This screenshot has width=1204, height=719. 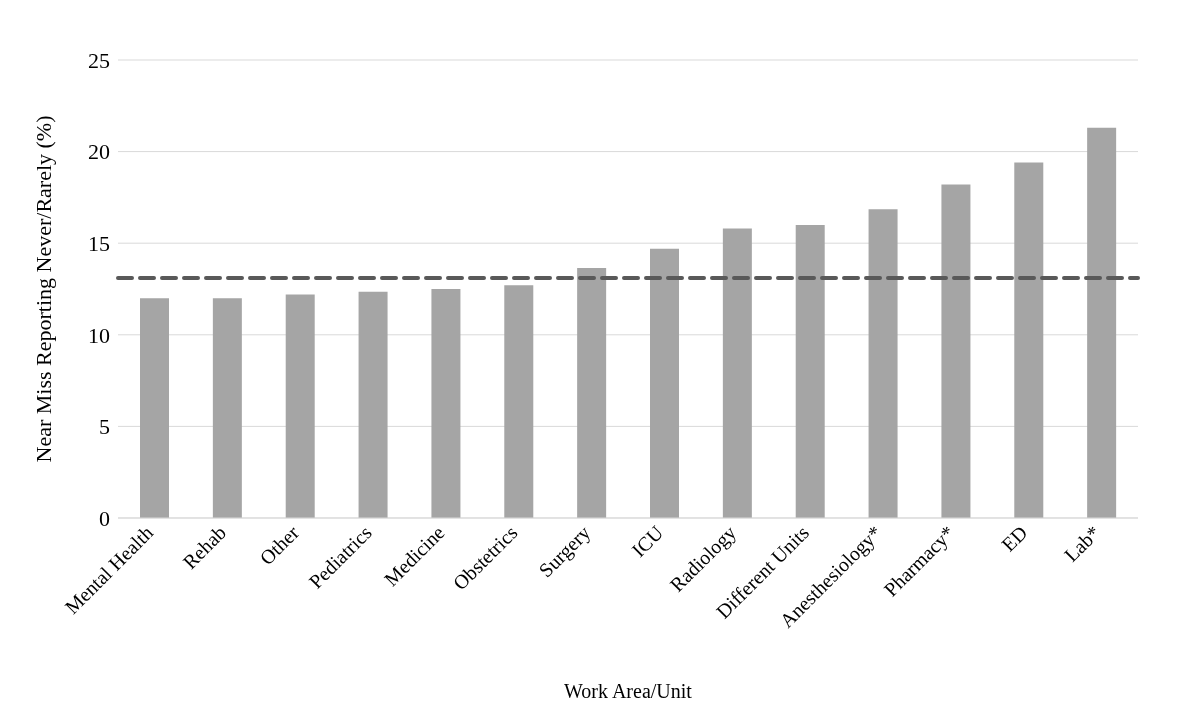 I want to click on x-tick-label: ICU, so click(x=647, y=541).